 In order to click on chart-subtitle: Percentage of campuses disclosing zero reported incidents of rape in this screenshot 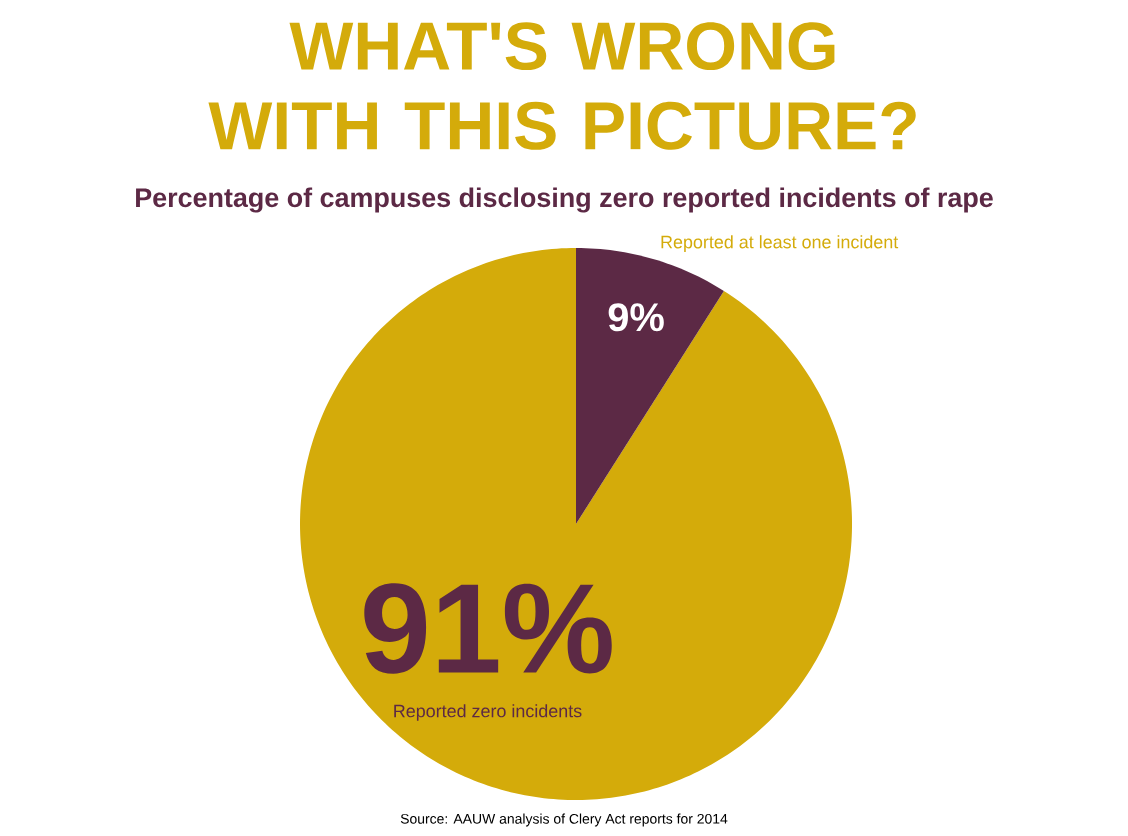, I will do `click(564, 200)`.